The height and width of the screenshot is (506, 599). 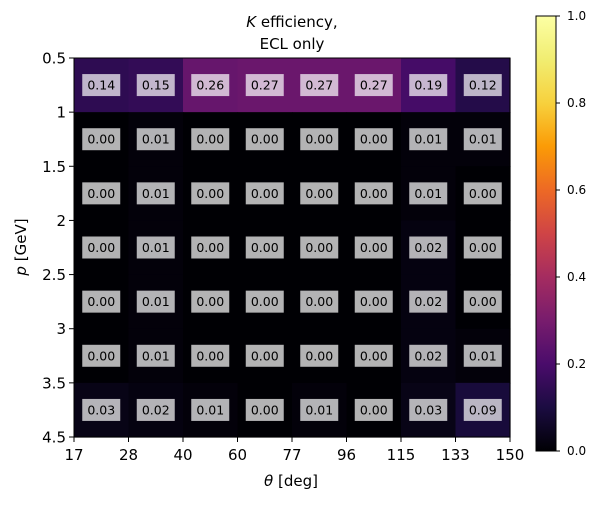 I want to click on colorbar-tick-label: 1.0, so click(x=576, y=16).